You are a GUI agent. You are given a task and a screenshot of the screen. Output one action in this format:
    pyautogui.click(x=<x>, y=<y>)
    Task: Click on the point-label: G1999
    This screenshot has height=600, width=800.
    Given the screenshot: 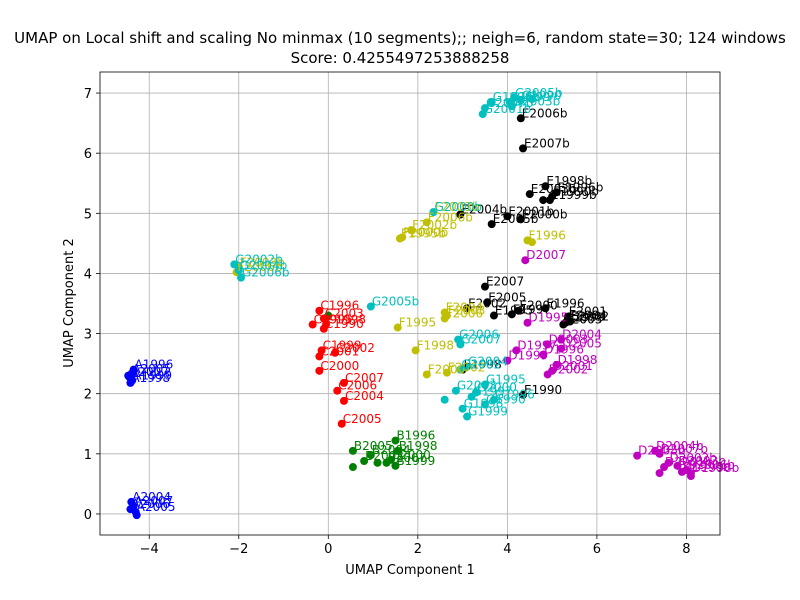 What is the action you would take?
    pyautogui.click(x=531, y=97)
    